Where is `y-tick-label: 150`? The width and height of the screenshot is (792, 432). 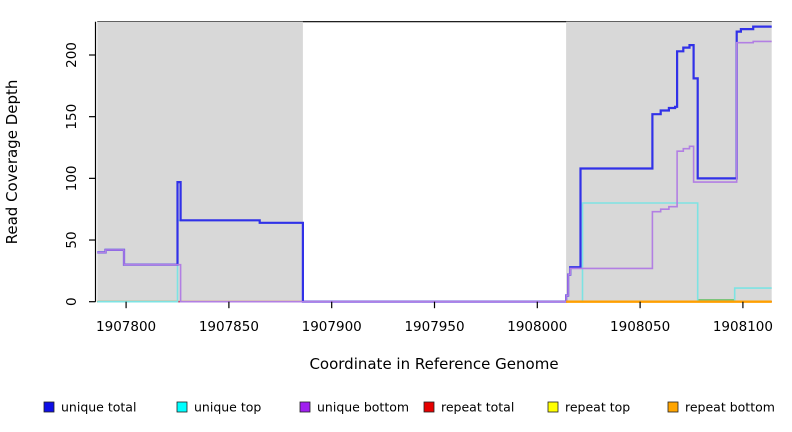 y-tick-label: 150 is located at coordinates (72, 117).